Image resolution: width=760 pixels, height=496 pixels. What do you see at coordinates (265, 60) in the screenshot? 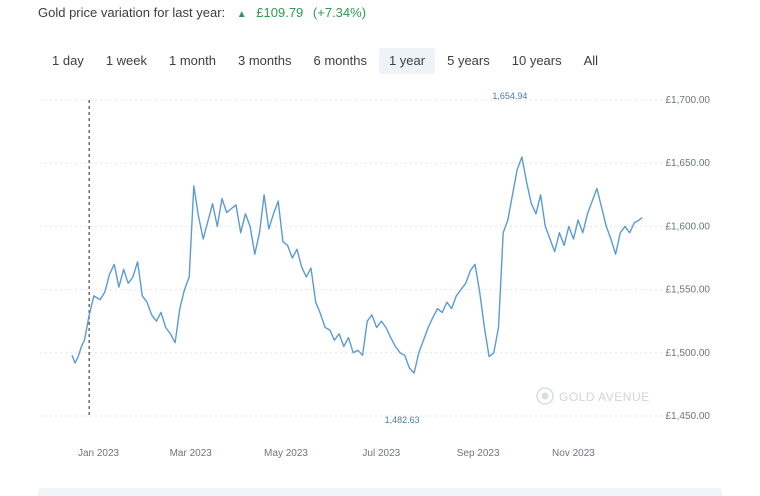
I see `range-3-months: 3 months` at bounding box center [265, 60].